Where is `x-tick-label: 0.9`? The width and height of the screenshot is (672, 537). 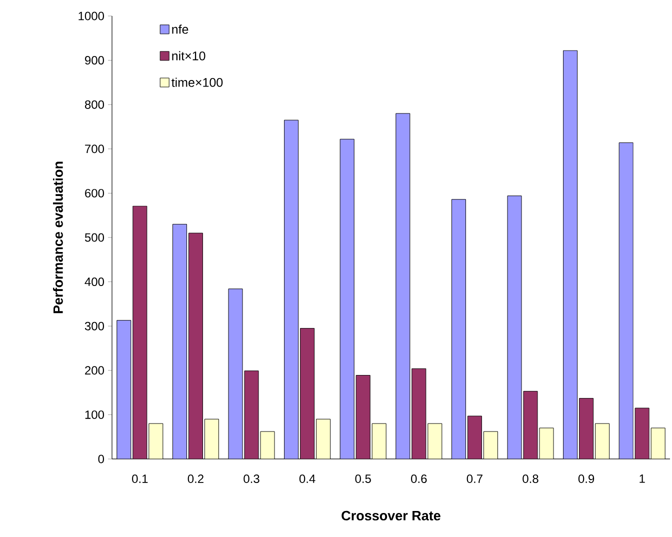 x-tick-label: 0.9 is located at coordinates (586, 479).